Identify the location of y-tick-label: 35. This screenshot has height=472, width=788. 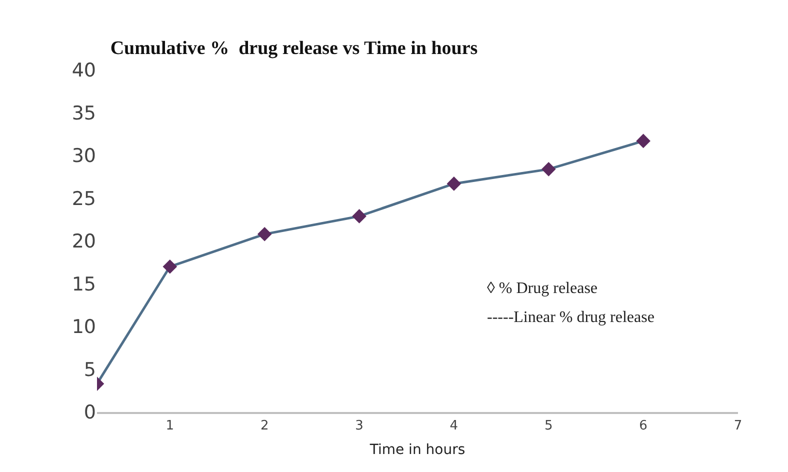
(84, 113).